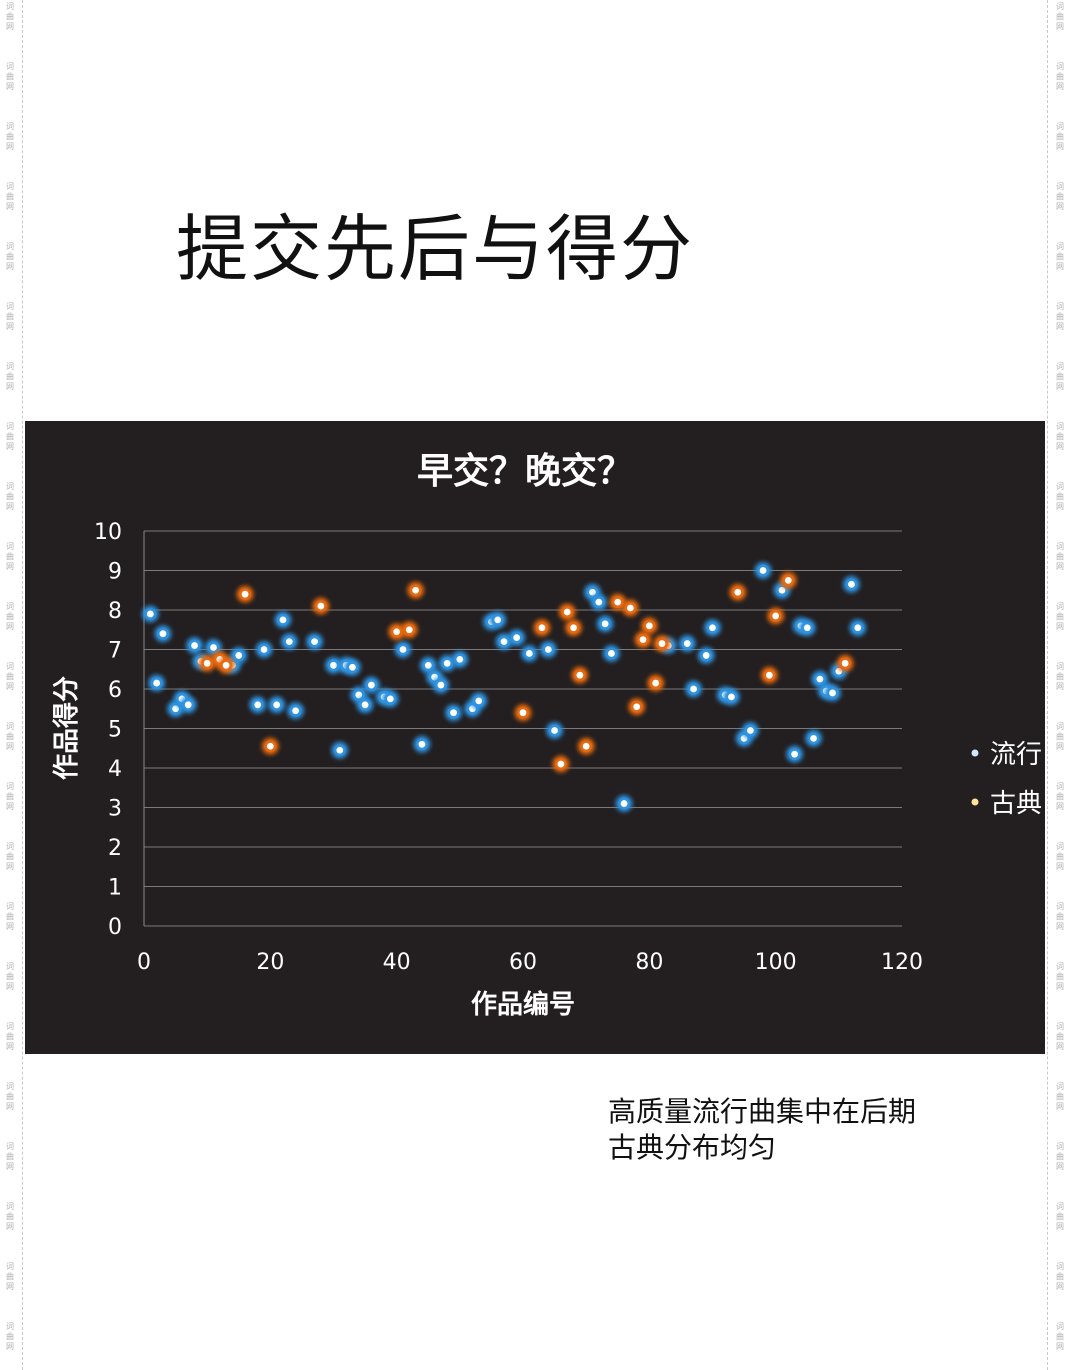  Describe the element at coordinates (115, 611) in the screenshot. I see `y-tick-label: 8` at that location.